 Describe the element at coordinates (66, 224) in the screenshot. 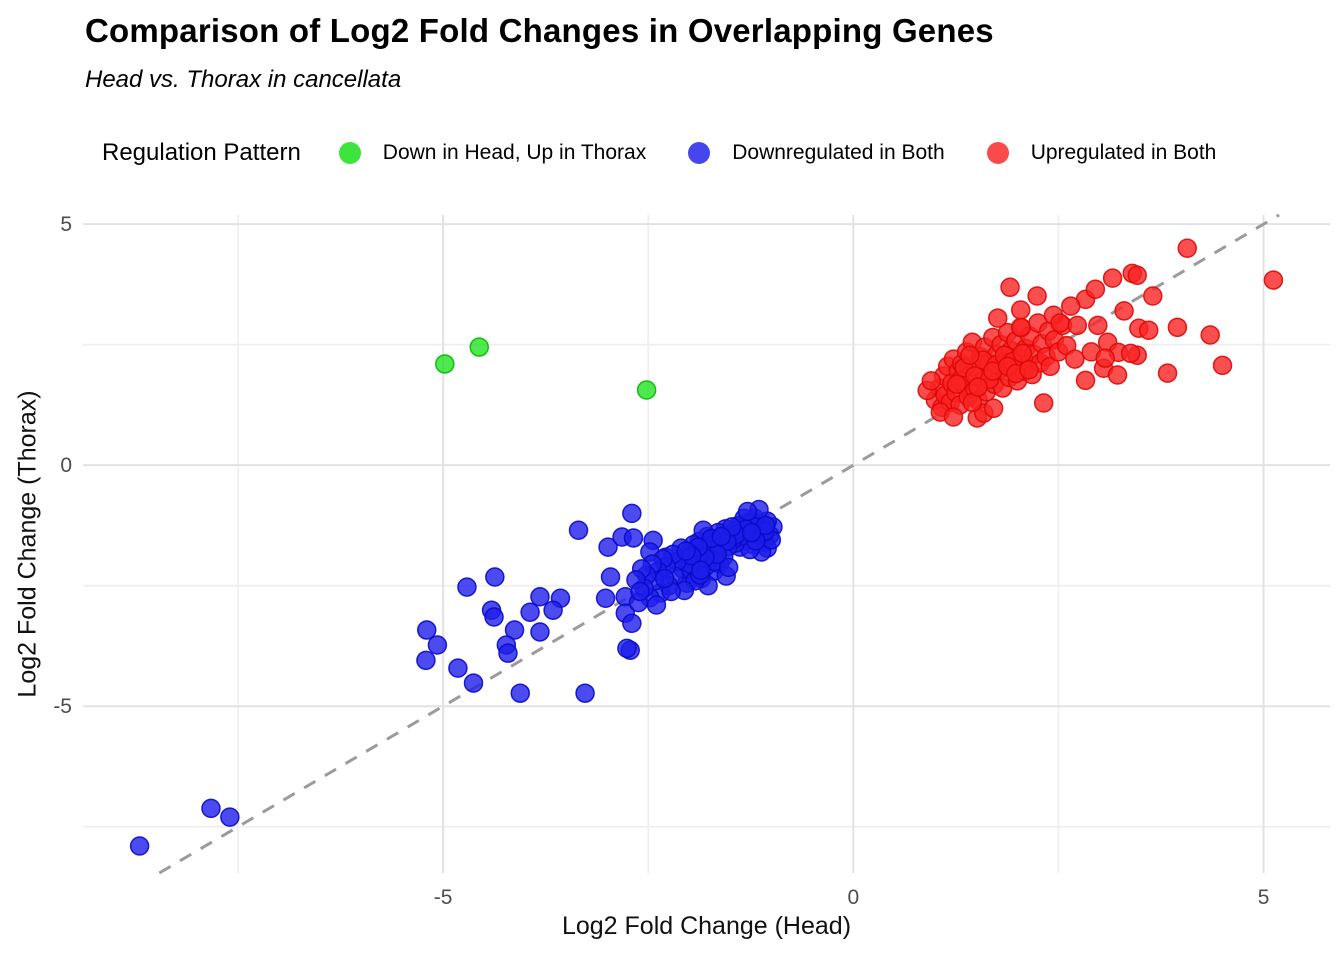

I see `y-tick-label: 5` at that location.